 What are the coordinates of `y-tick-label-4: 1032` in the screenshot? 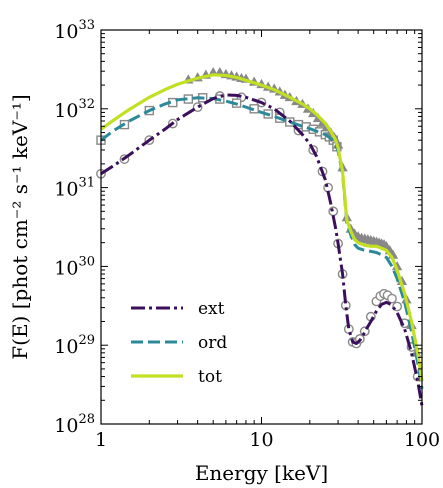 It's located at (74, 109).